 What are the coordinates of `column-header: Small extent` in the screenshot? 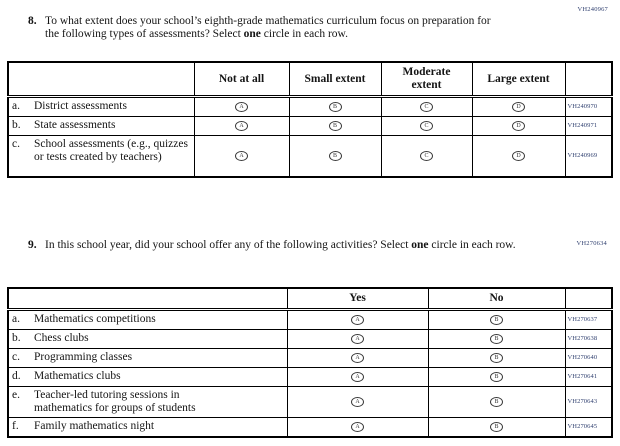 It's located at (335, 79).